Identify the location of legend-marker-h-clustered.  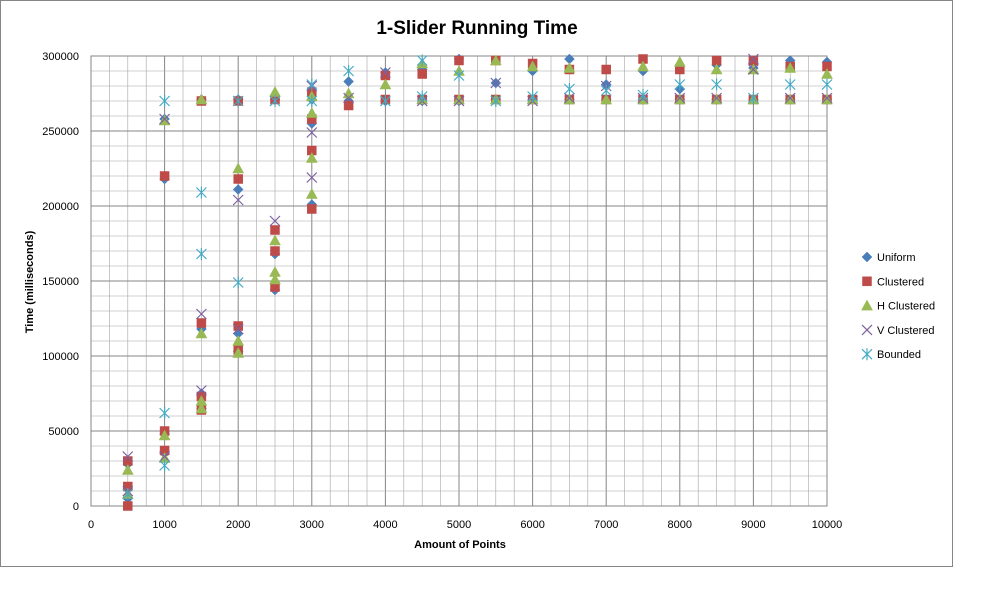
(867, 305).